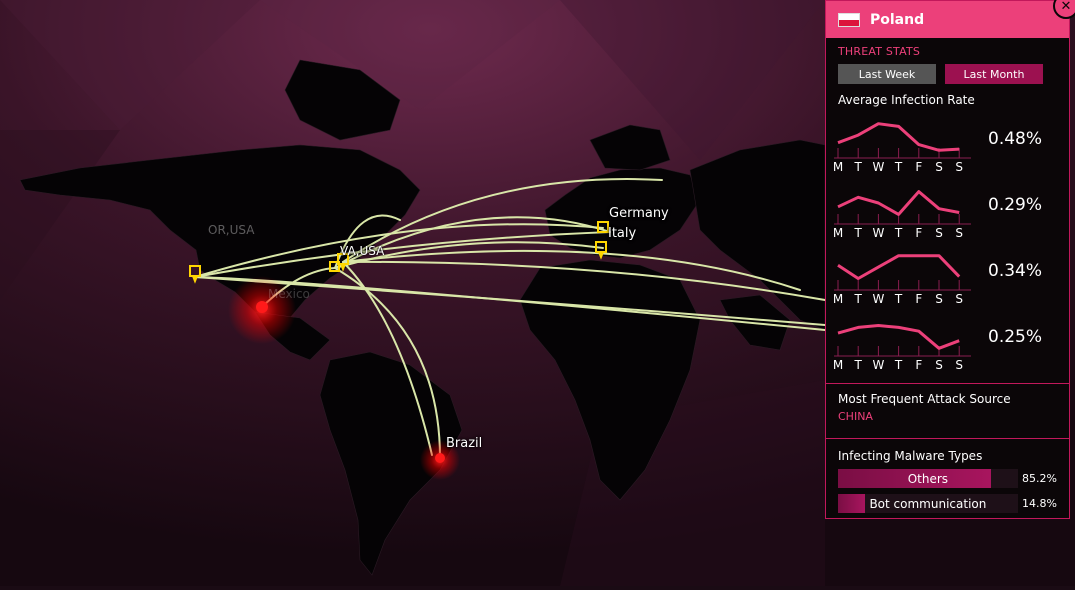 The height and width of the screenshot is (590, 1075). Describe the element at coordinates (1039, 503) in the screenshot. I see `malware-percent: 14.8%` at that location.